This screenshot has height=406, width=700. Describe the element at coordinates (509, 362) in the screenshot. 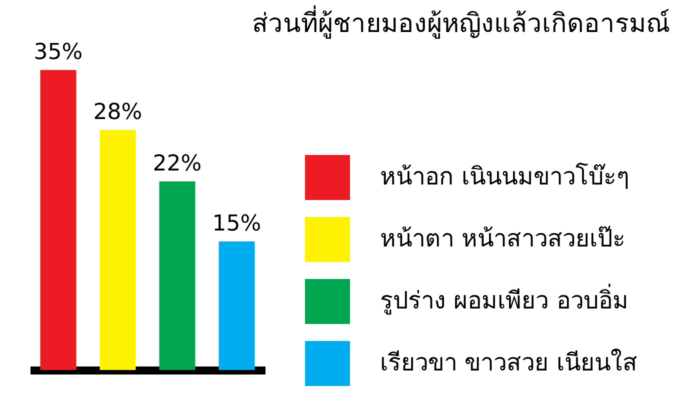

I see `legend-label: เรียวขา ขาวสวย เนียนใส` at that location.